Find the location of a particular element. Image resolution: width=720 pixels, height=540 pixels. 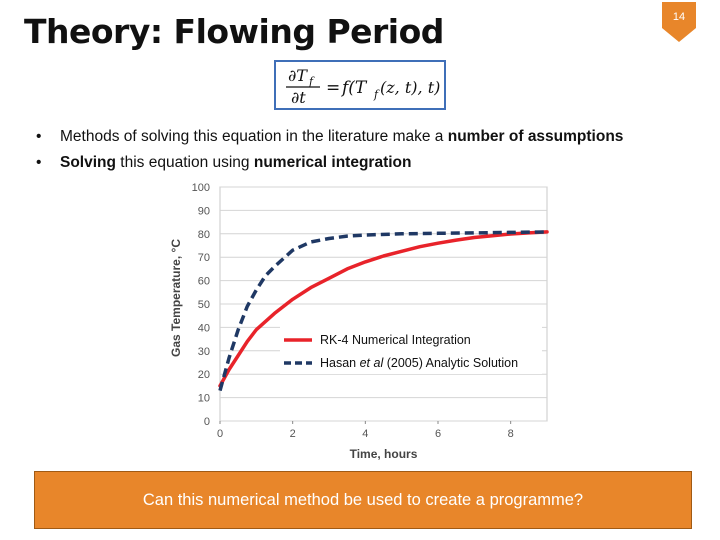

legend-box is located at coordinates (411, 350).